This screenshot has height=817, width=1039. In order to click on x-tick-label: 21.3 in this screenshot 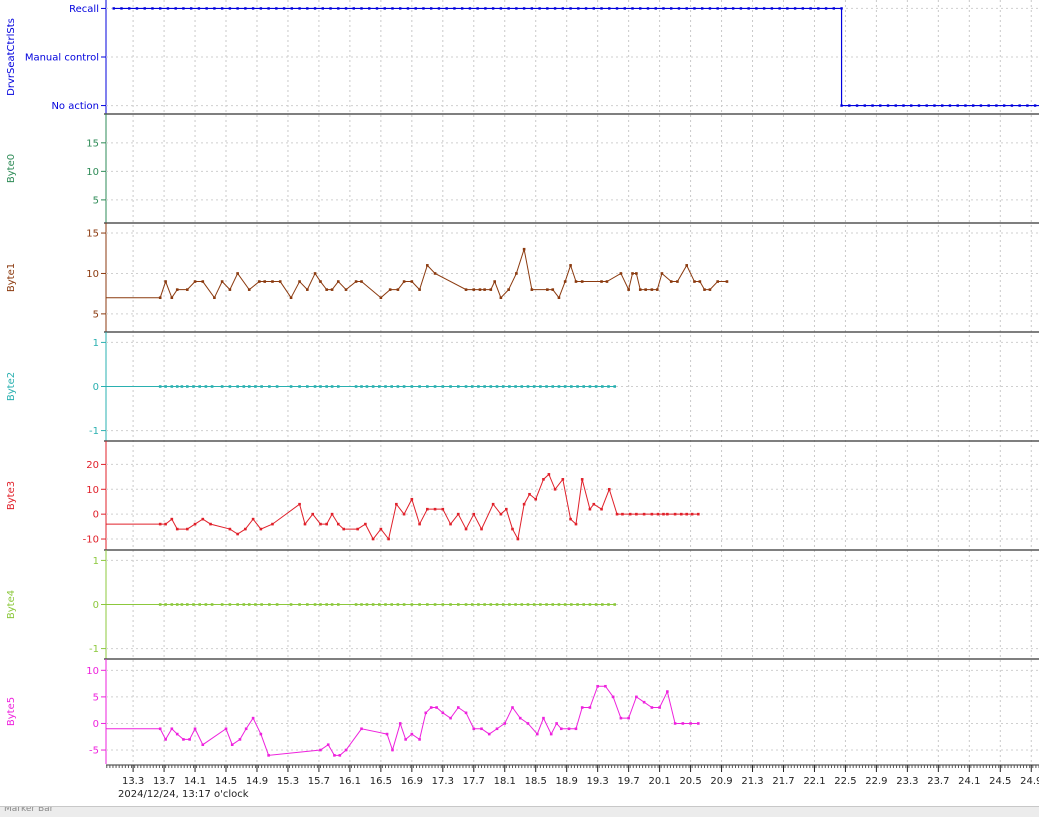, I will do `click(752, 781)`.